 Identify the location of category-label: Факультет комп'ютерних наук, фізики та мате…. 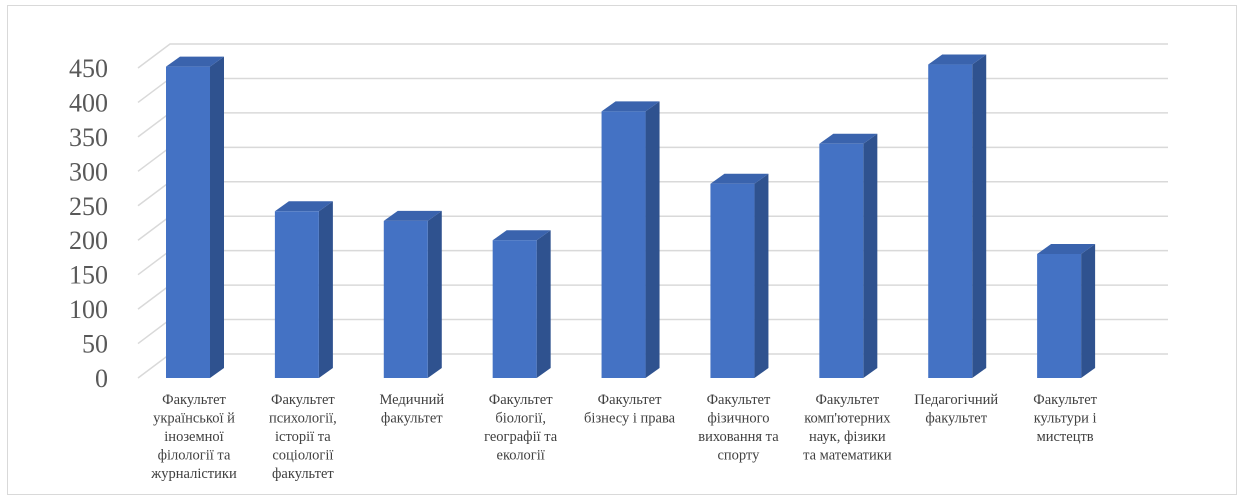
(847, 428).